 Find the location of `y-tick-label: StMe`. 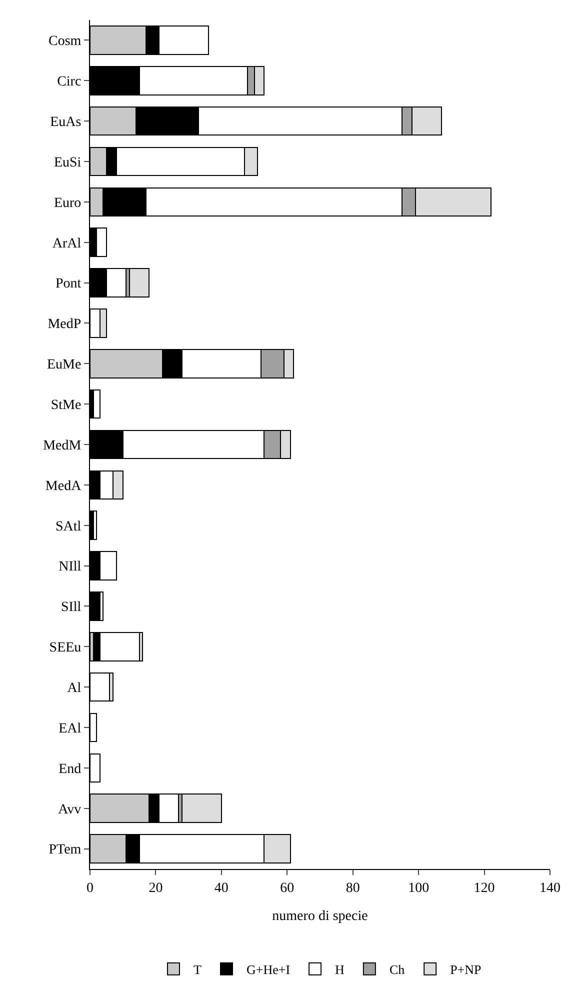

y-tick-label: StMe is located at coordinates (66, 405).